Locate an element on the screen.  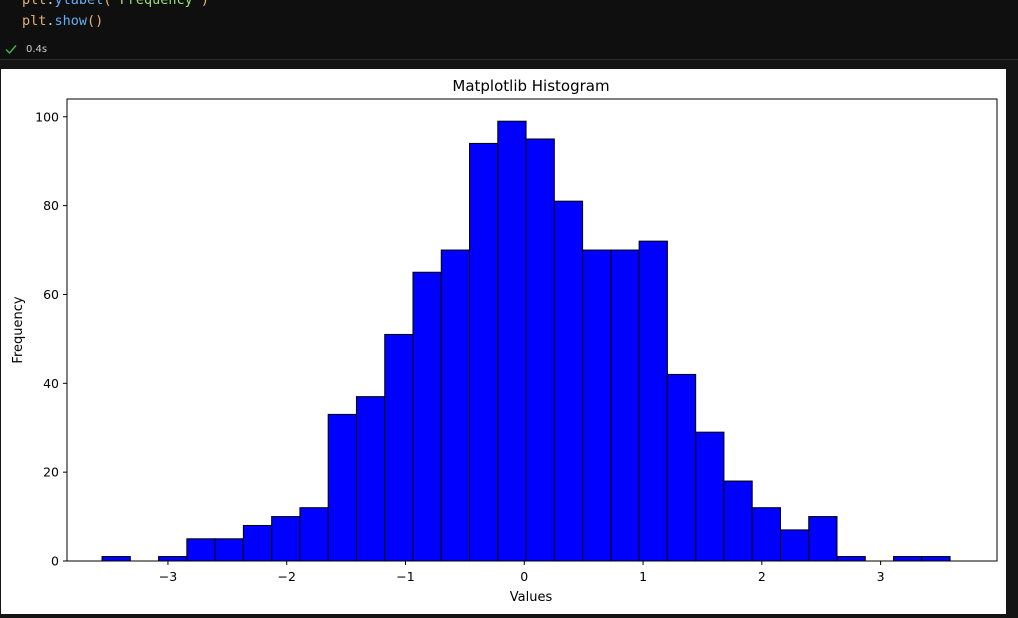
cell-execution-status: 0.4s is located at coordinates (100, 49).